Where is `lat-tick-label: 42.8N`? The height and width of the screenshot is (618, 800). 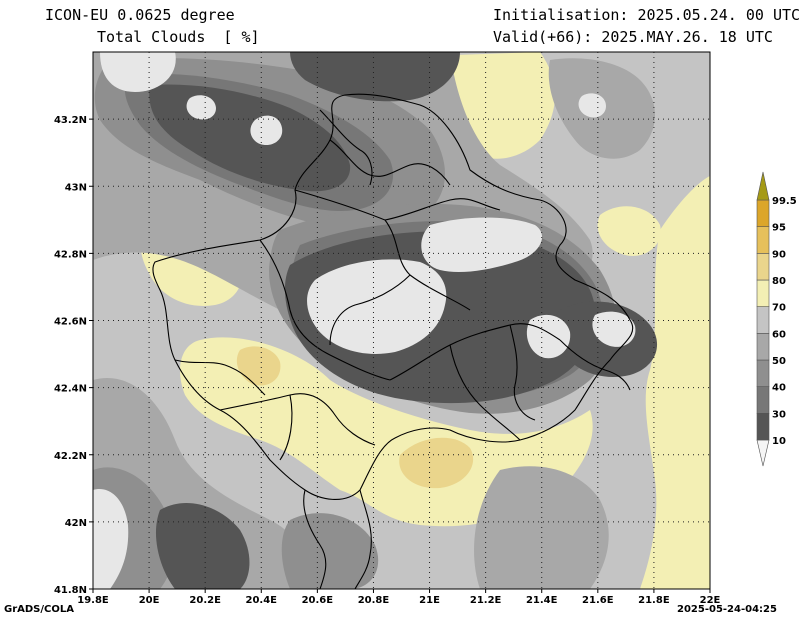 lat-tick-label: 42.8N is located at coordinates (70, 254).